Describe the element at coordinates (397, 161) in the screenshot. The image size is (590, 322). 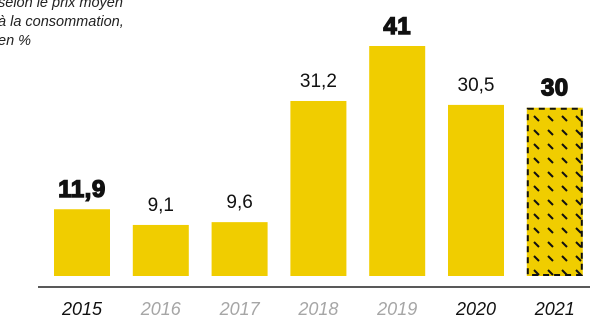
I see `bar-2019` at that location.